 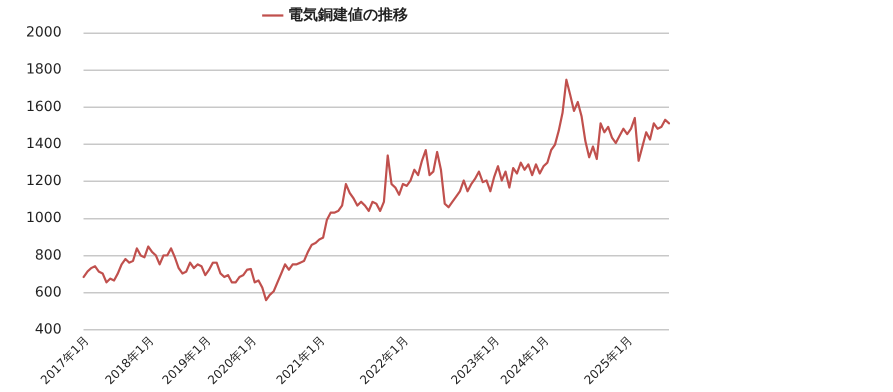 I want to click on y-tick-label: 1200, so click(x=44, y=181).